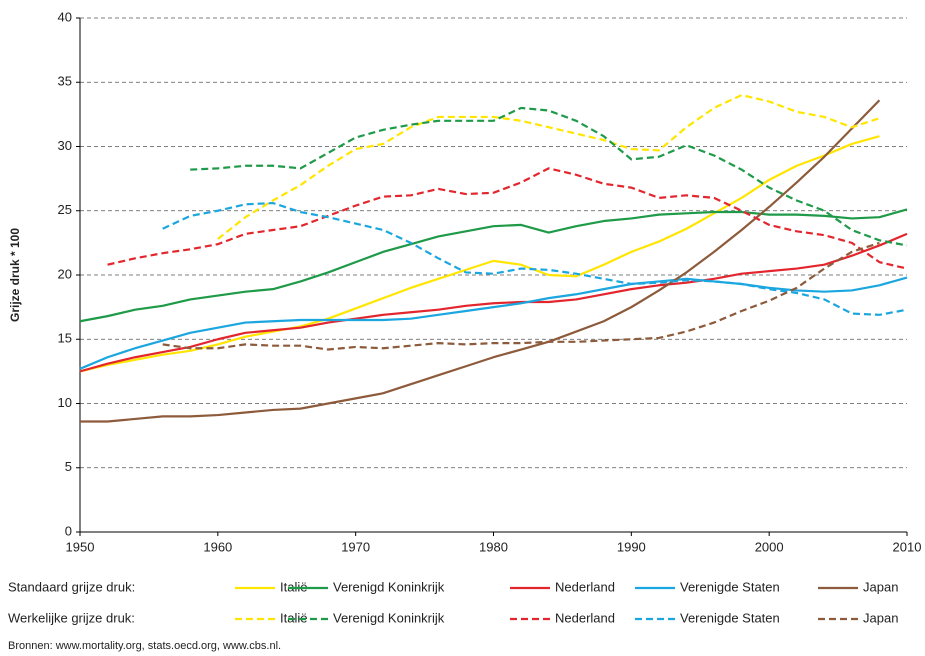 The width and height of the screenshot is (925, 656). I want to click on y-tick-label: 15, so click(65, 338).